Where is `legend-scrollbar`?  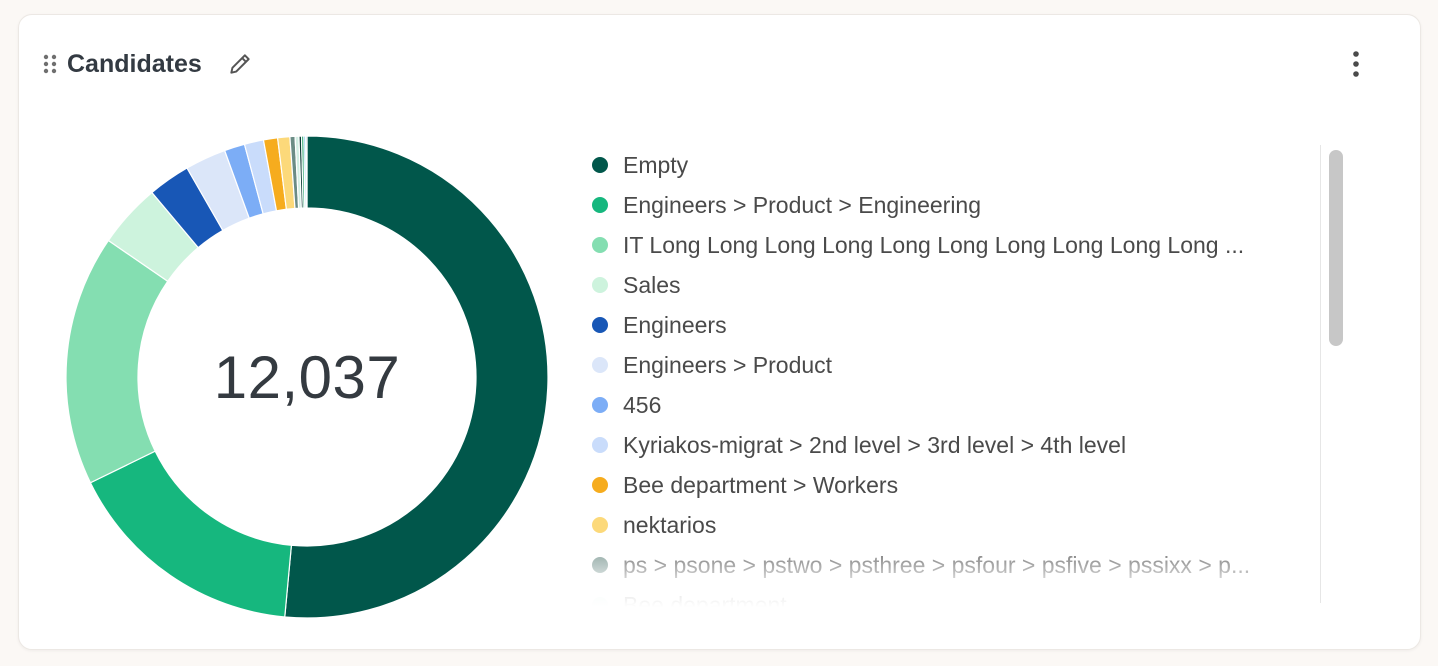 legend-scrollbar is located at coordinates (1334, 374).